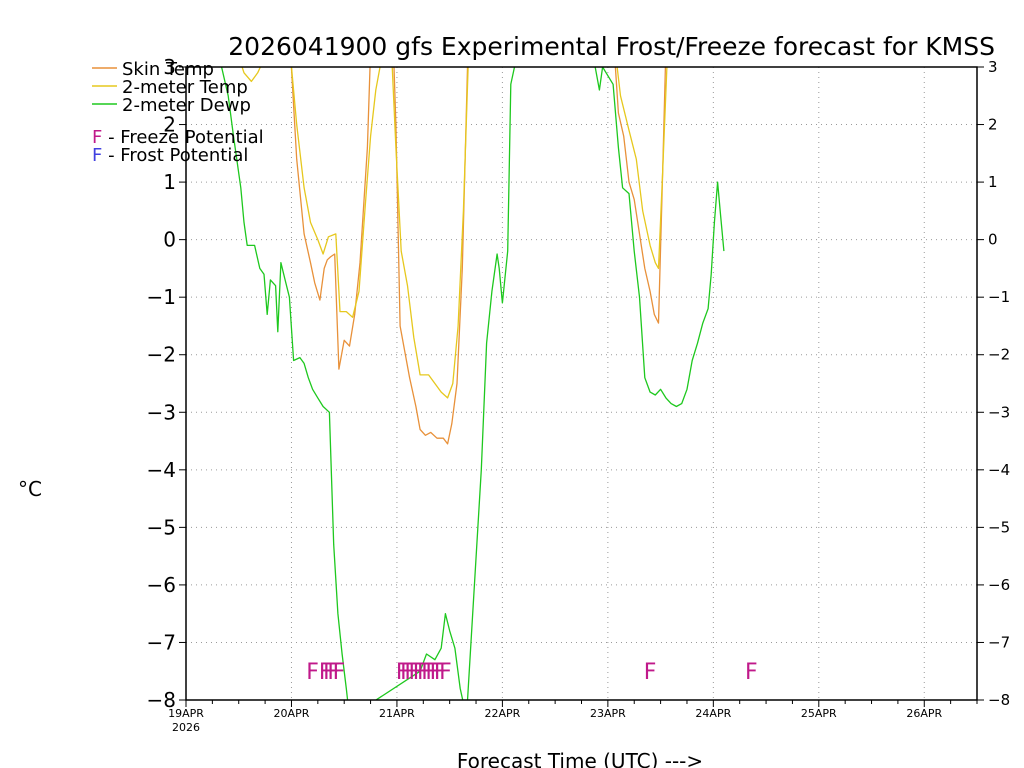  What do you see at coordinates (993, 182) in the screenshot?
I see `y-tick-label-right: 1` at bounding box center [993, 182].